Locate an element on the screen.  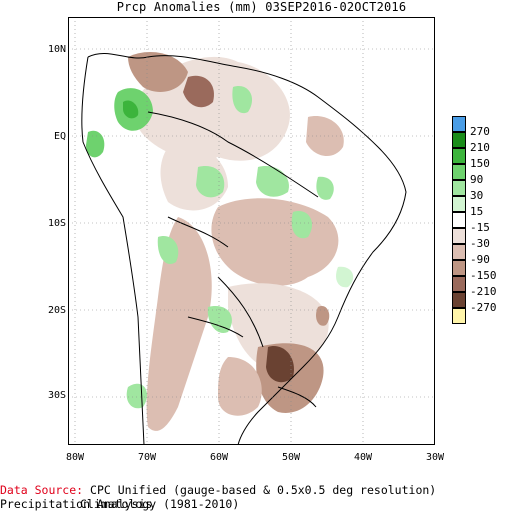
climatology-text: Climatology (1981-2010) is located at coordinates (160, 504).